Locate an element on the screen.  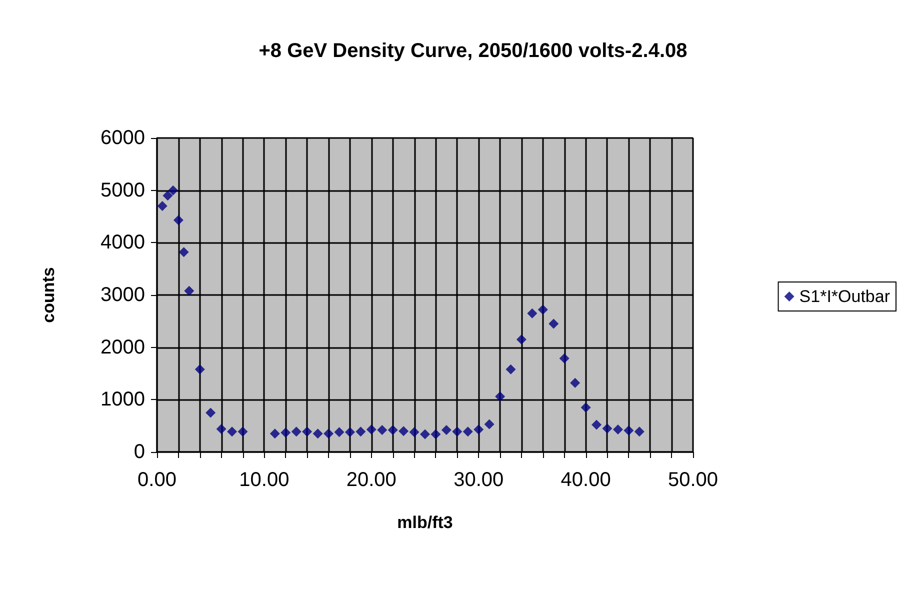
x-tick-label: 20.00 is located at coordinates (371, 480).